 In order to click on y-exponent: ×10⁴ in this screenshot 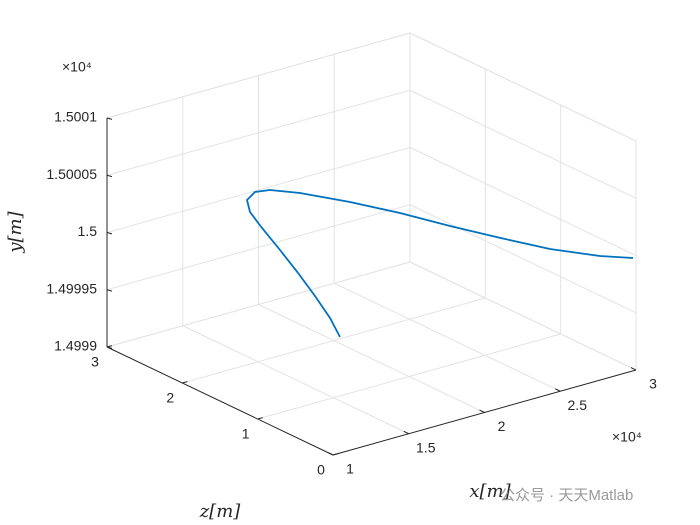, I will do `click(77, 67)`.